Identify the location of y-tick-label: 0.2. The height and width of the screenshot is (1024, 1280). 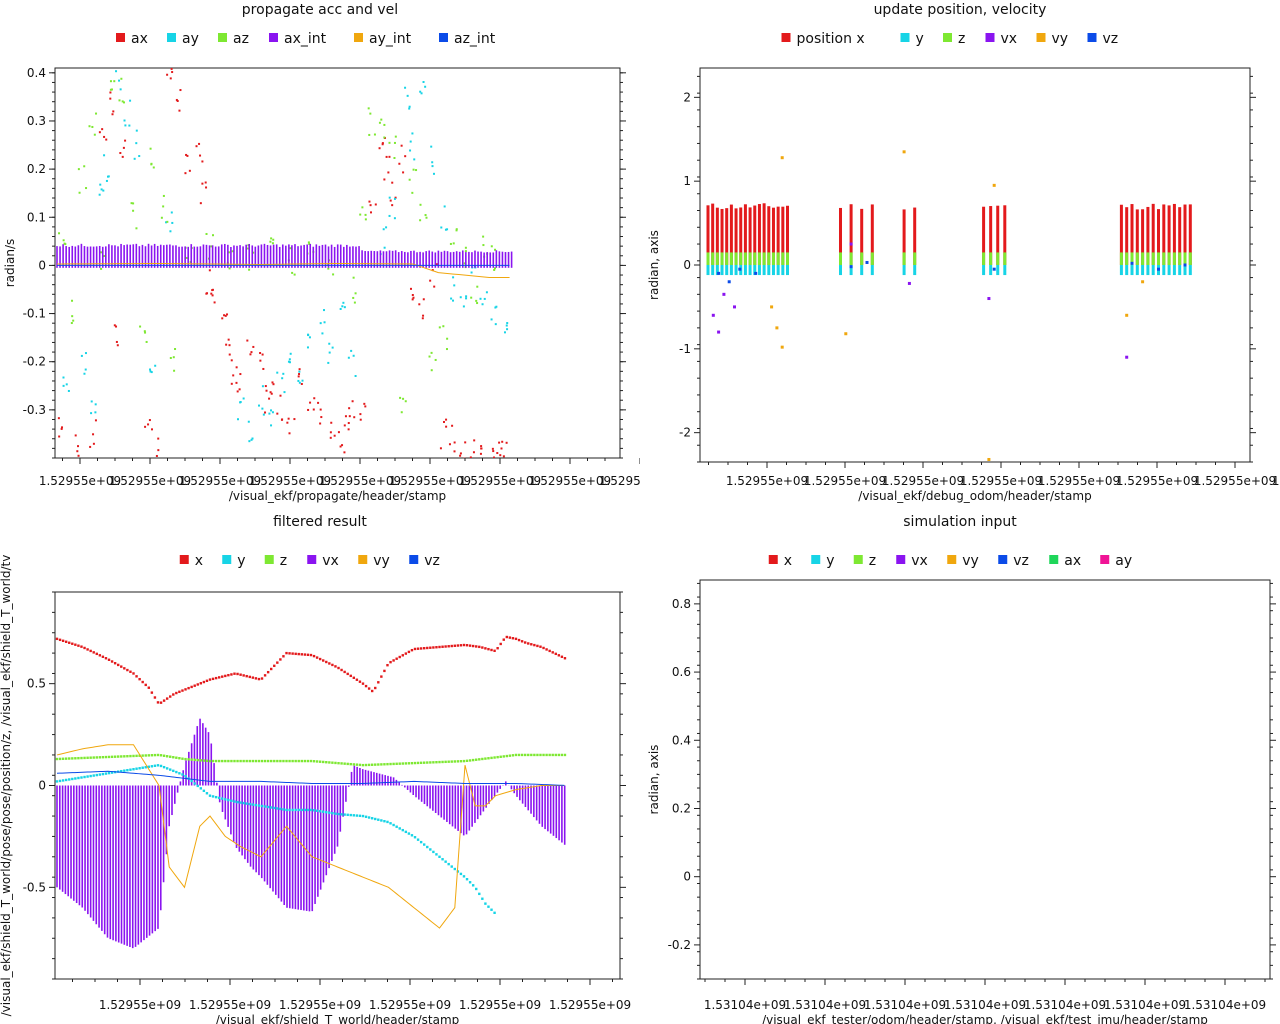
(36, 169).